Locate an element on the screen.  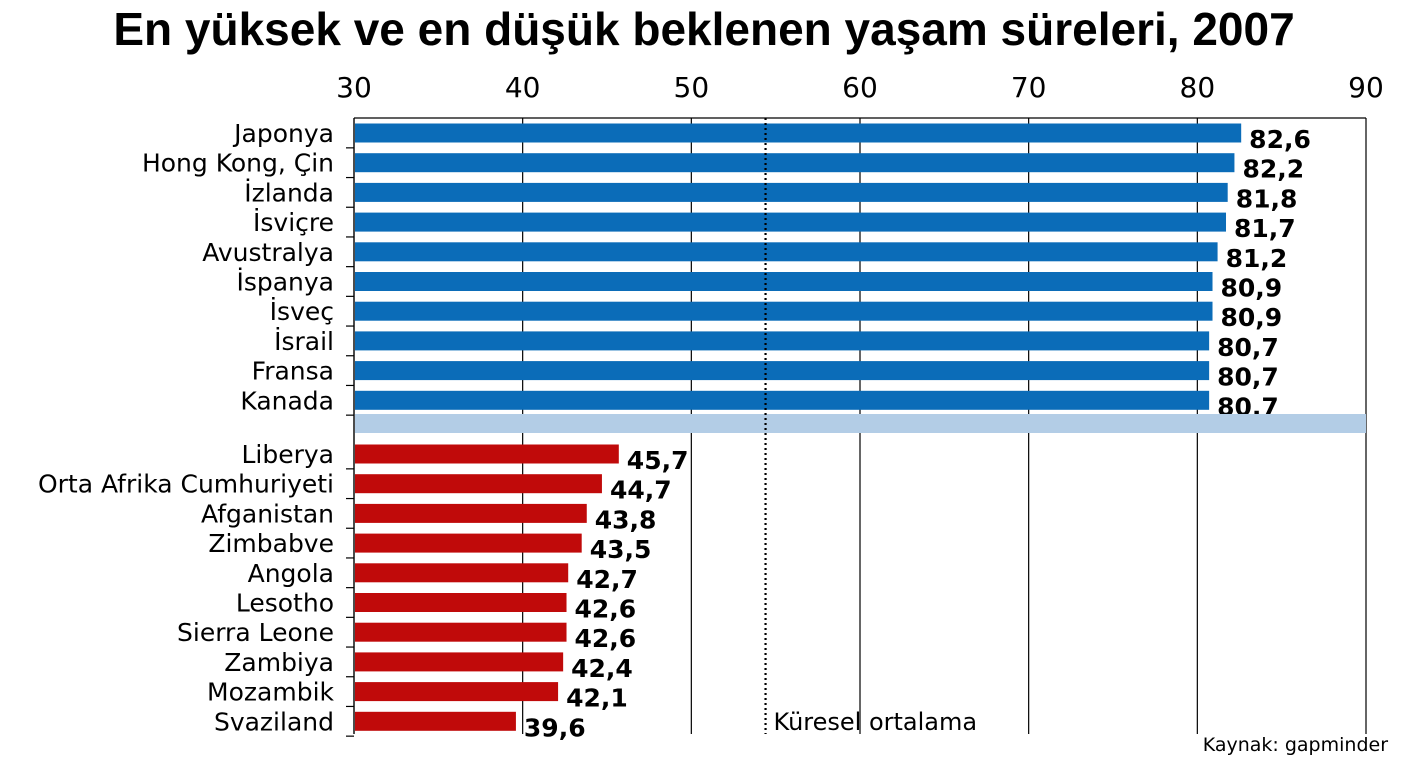
x-tick-label: 90 is located at coordinates (1366, 87).